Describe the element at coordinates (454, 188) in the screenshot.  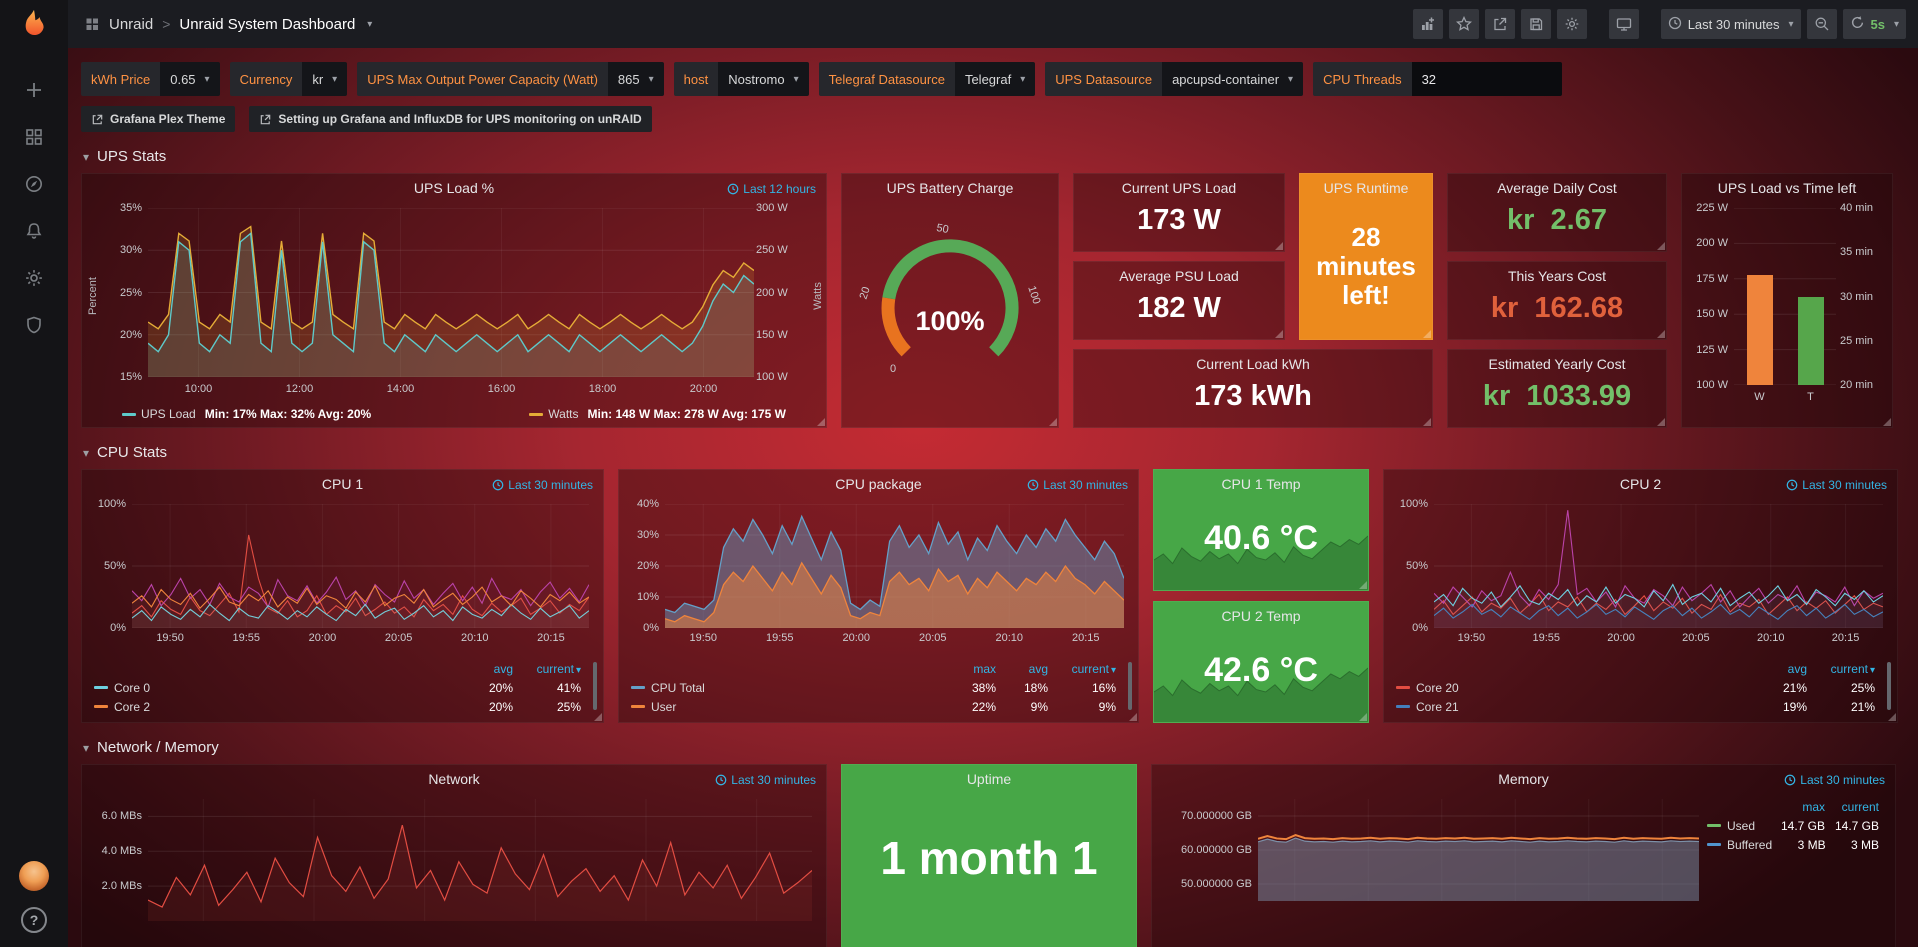
I see `panel-title: UPS Load %` at that location.